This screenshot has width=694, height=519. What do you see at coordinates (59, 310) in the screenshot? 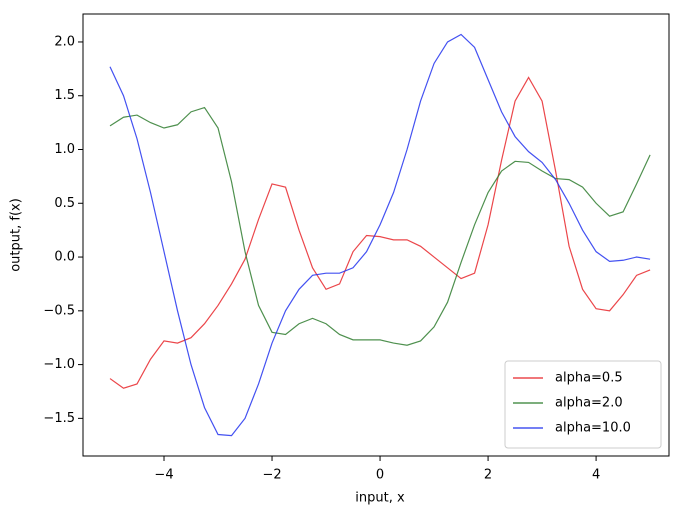
I see `y-tick-label: −0.5` at bounding box center [59, 310].